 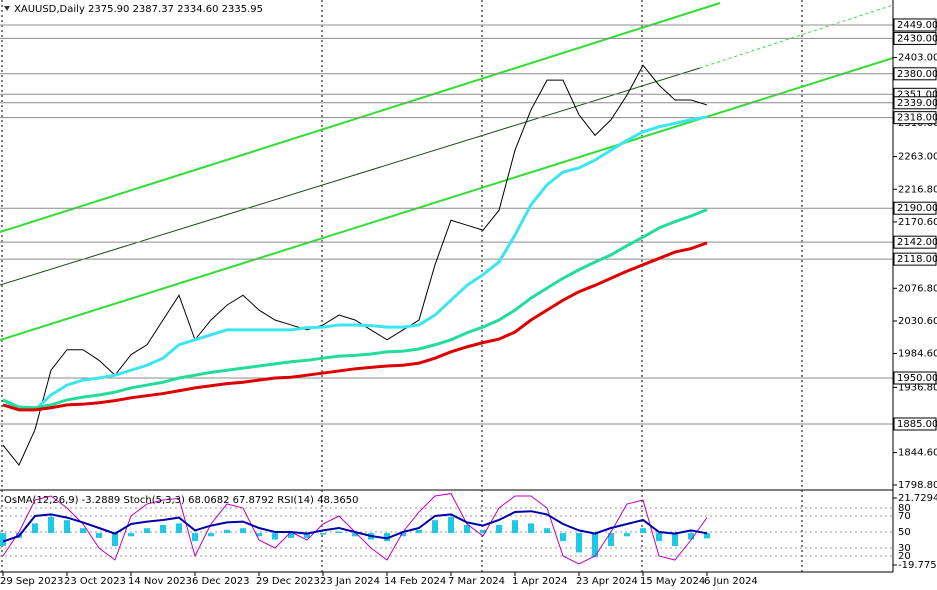 I want to click on y-tick-label: 2263.00, so click(x=917, y=157).